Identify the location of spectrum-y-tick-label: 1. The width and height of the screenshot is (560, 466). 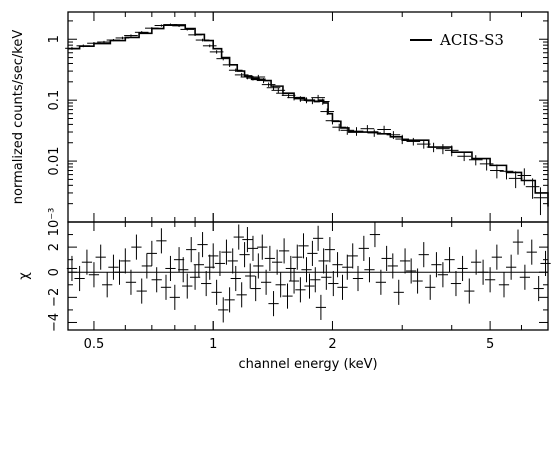
(54, 39).